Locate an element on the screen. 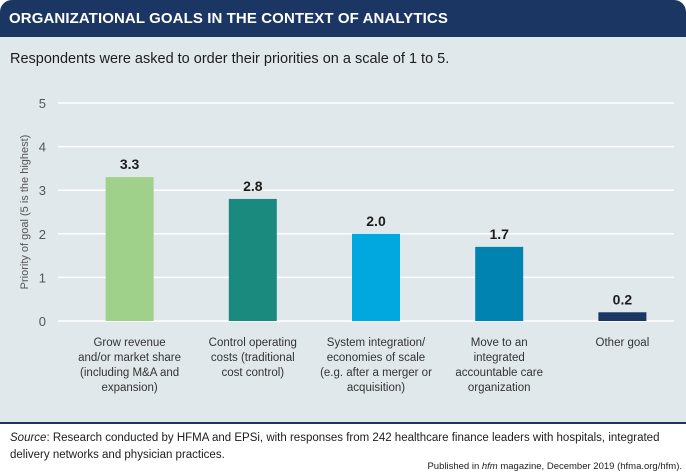 The height and width of the screenshot is (475, 686). value-label: 3.3 is located at coordinates (130, 164).